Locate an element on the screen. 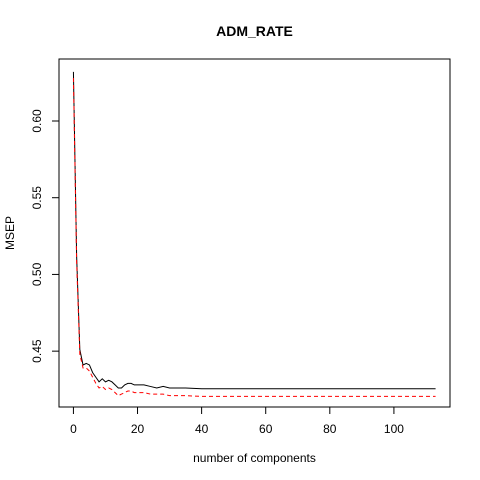 The image size is (480, 480). x-tick-label: 60 is located at coordinates (266, 429).